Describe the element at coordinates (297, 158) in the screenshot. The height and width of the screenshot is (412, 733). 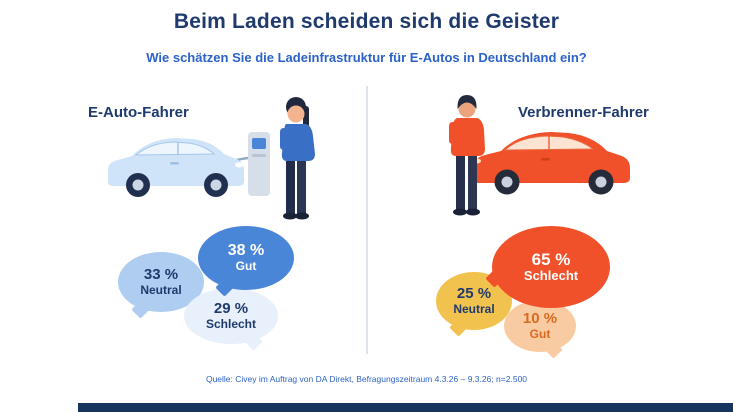
I see `ev-driver-figure` at that location.